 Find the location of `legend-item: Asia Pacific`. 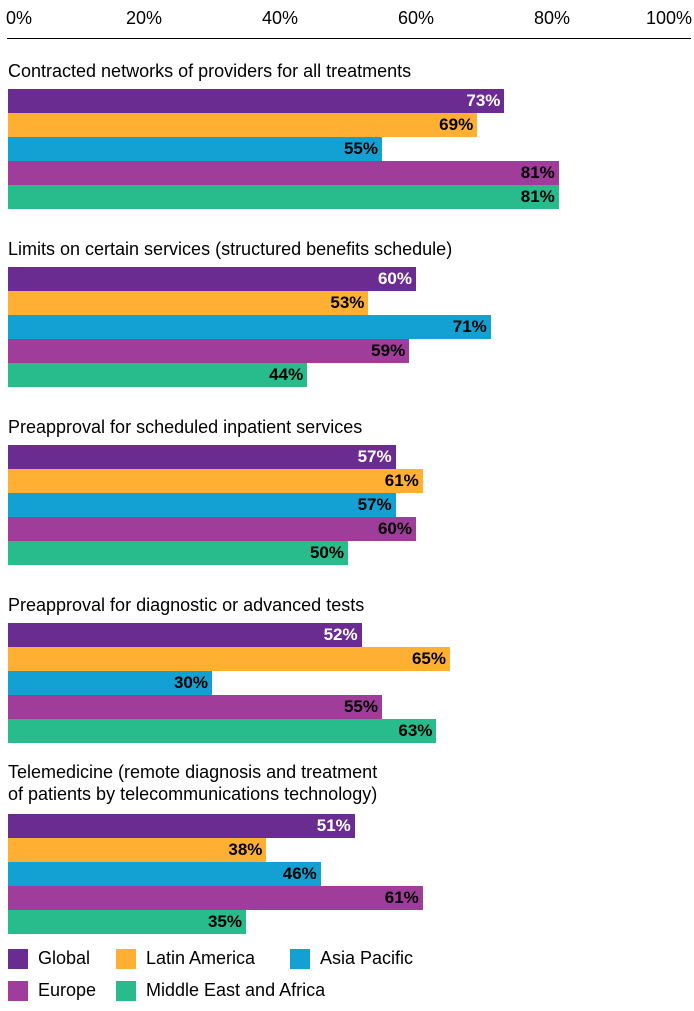

legend-item: Asia Pacific is located at coordinates (351, 958).